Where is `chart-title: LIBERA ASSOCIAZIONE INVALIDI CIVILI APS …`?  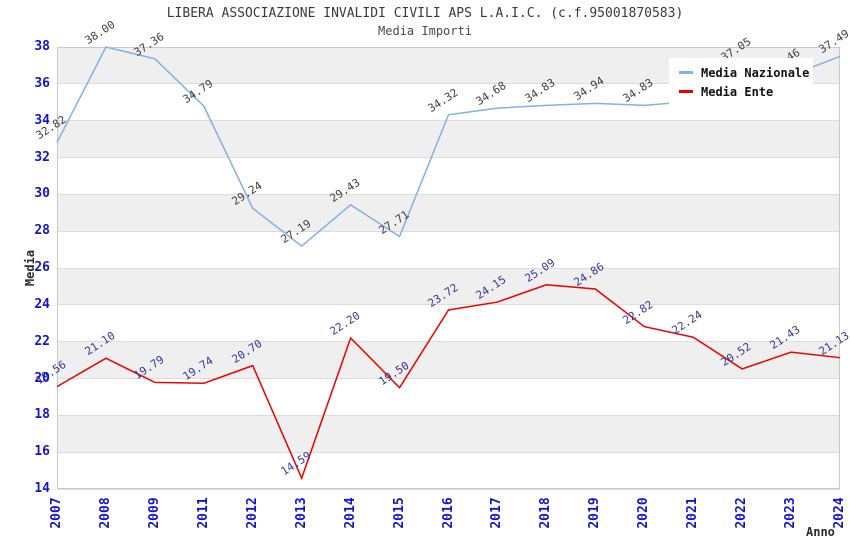 chart-title: LIBERA ASSOCIAZIONE INVALIDI CIVILI APS … is located at coordinates (425, 13).